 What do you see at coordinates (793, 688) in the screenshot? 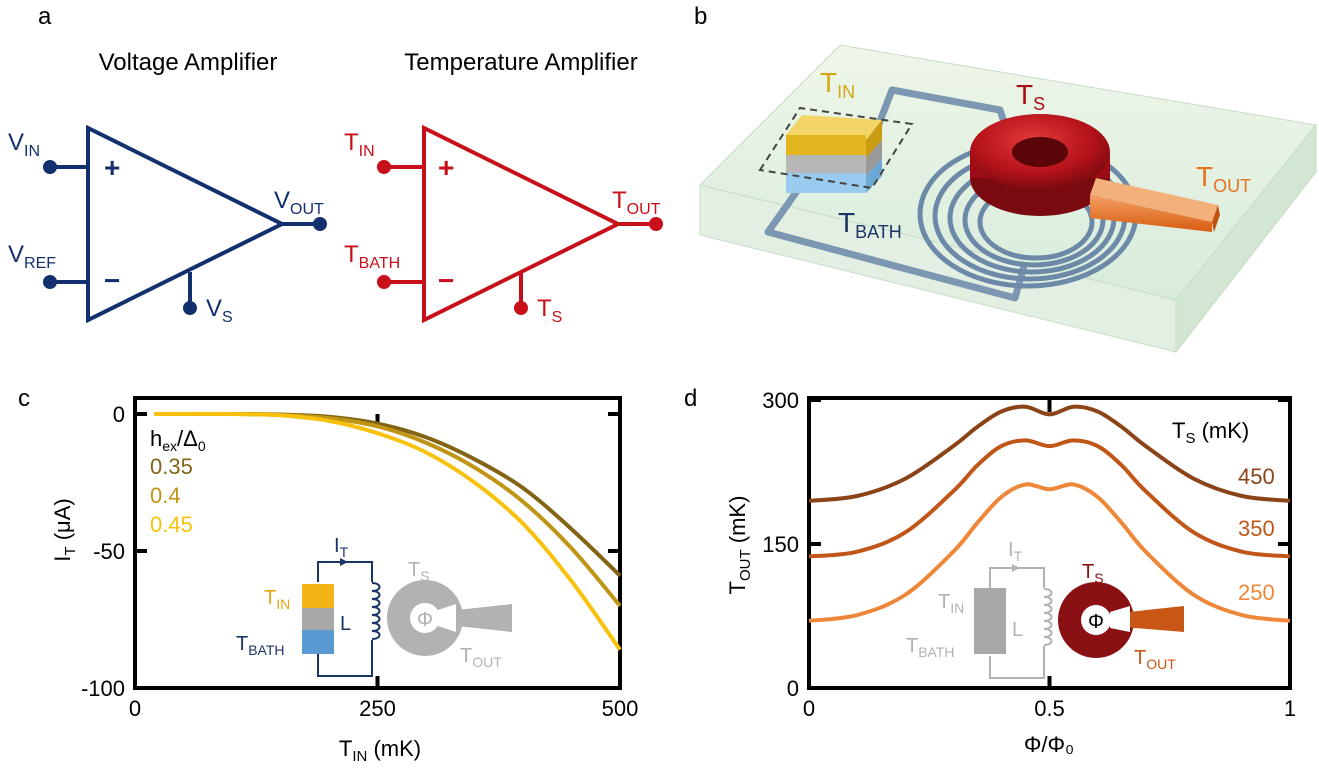
I see `plot-d-ytick-label: 0` at bounding box center [793, 688].